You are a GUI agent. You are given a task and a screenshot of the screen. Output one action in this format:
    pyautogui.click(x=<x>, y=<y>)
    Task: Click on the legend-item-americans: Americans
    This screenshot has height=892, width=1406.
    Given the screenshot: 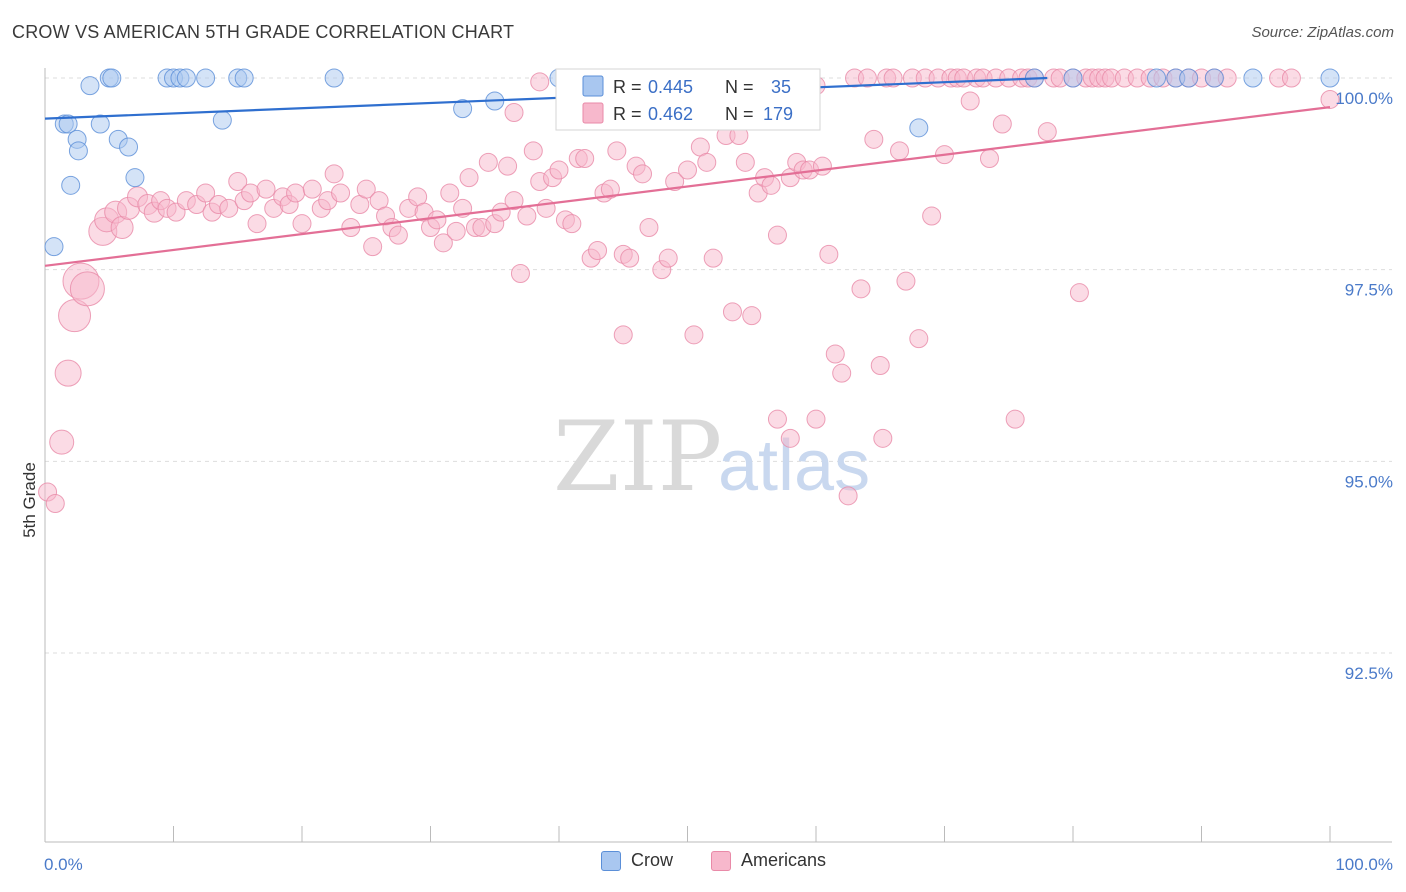 What is the action you would take?
    pyautogui.click(x=768, y=860)
    